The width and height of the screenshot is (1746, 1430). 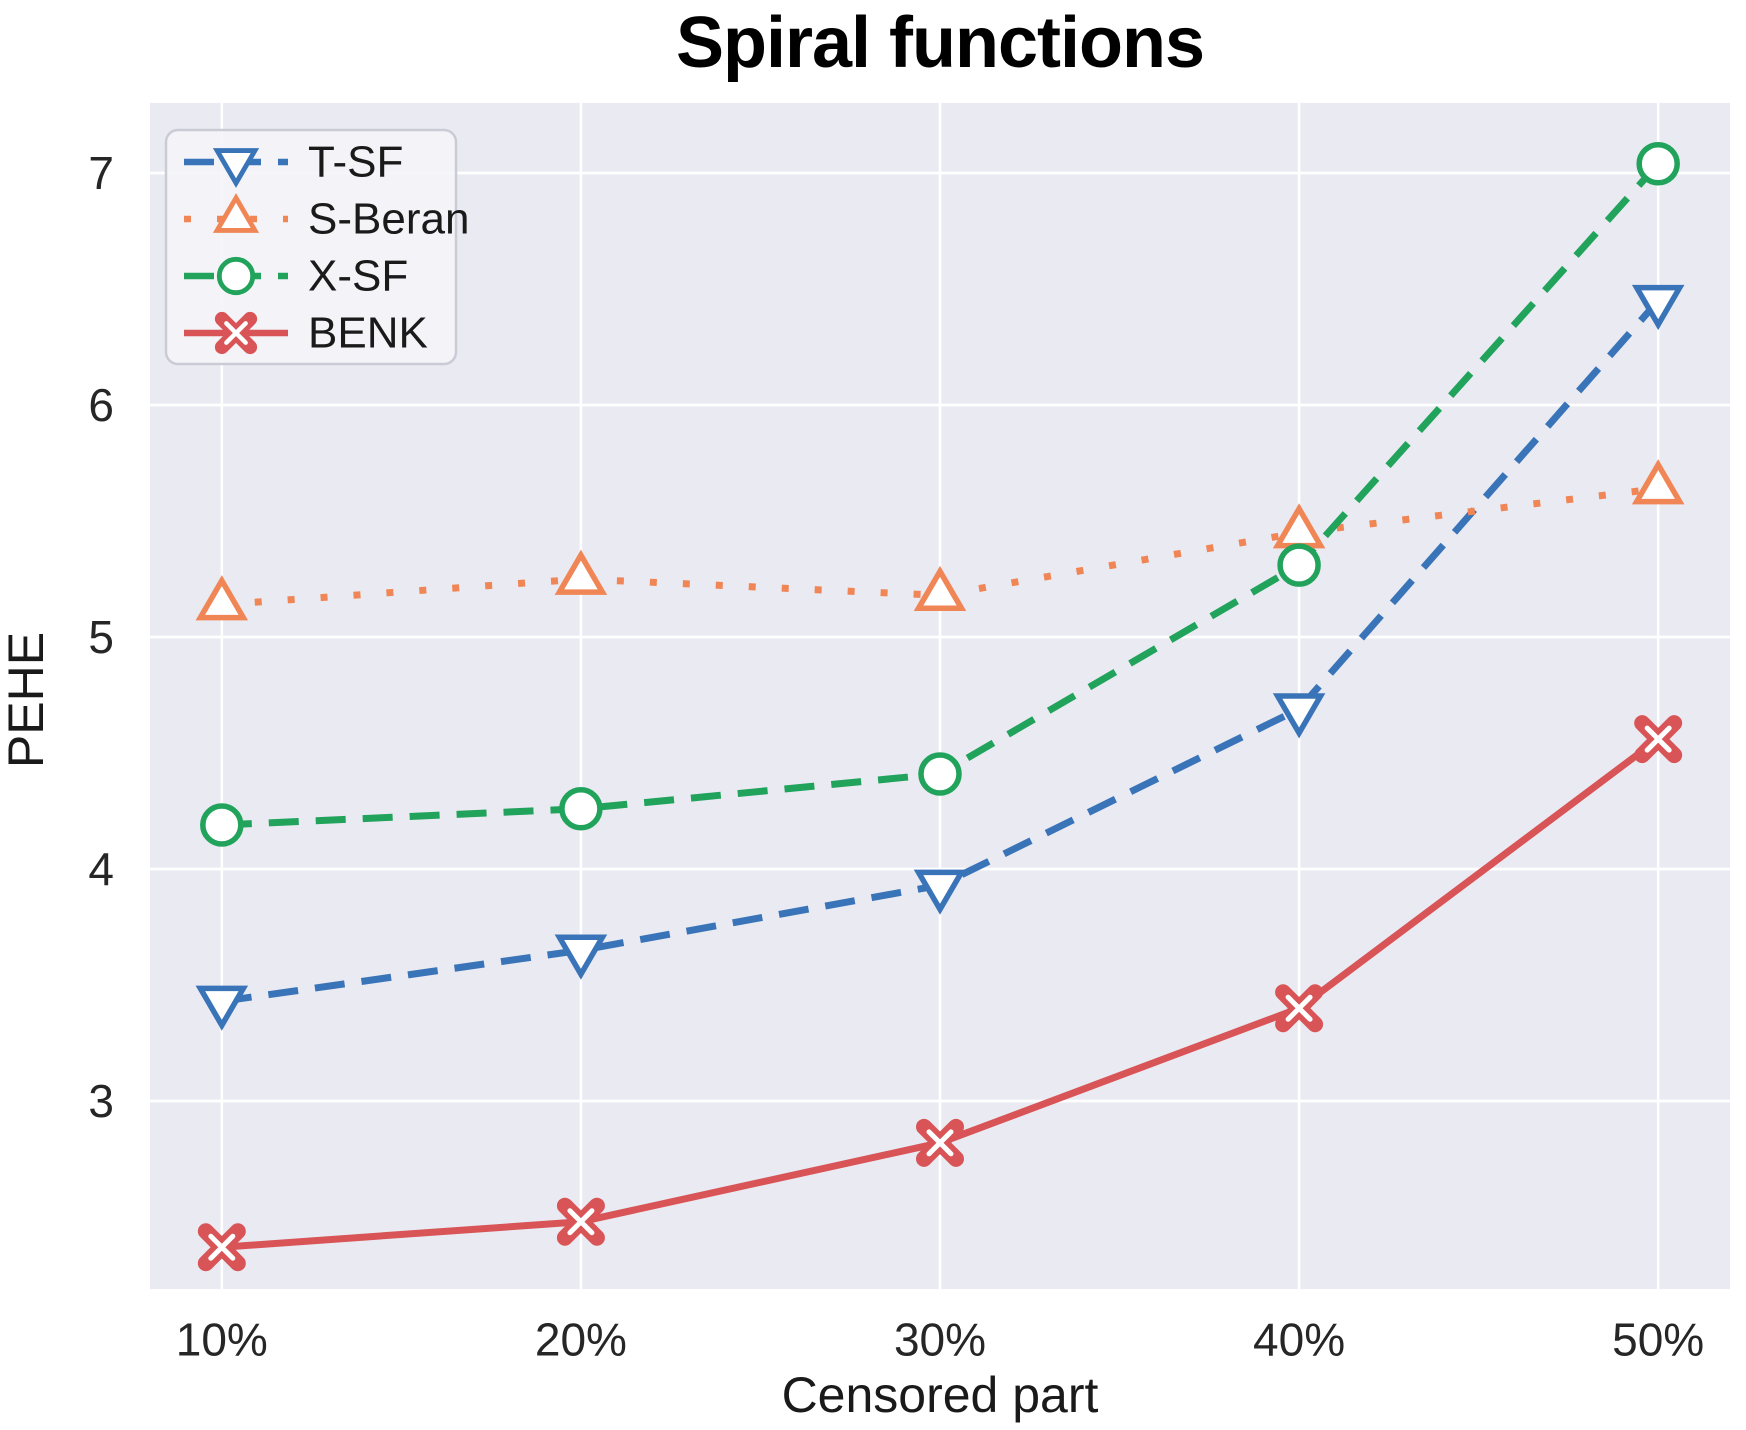 What do you see at coordinates (1299, 1340) in the screenshot?
I see `x-tick-label: 40%` at bounding box center [1299, 1340].